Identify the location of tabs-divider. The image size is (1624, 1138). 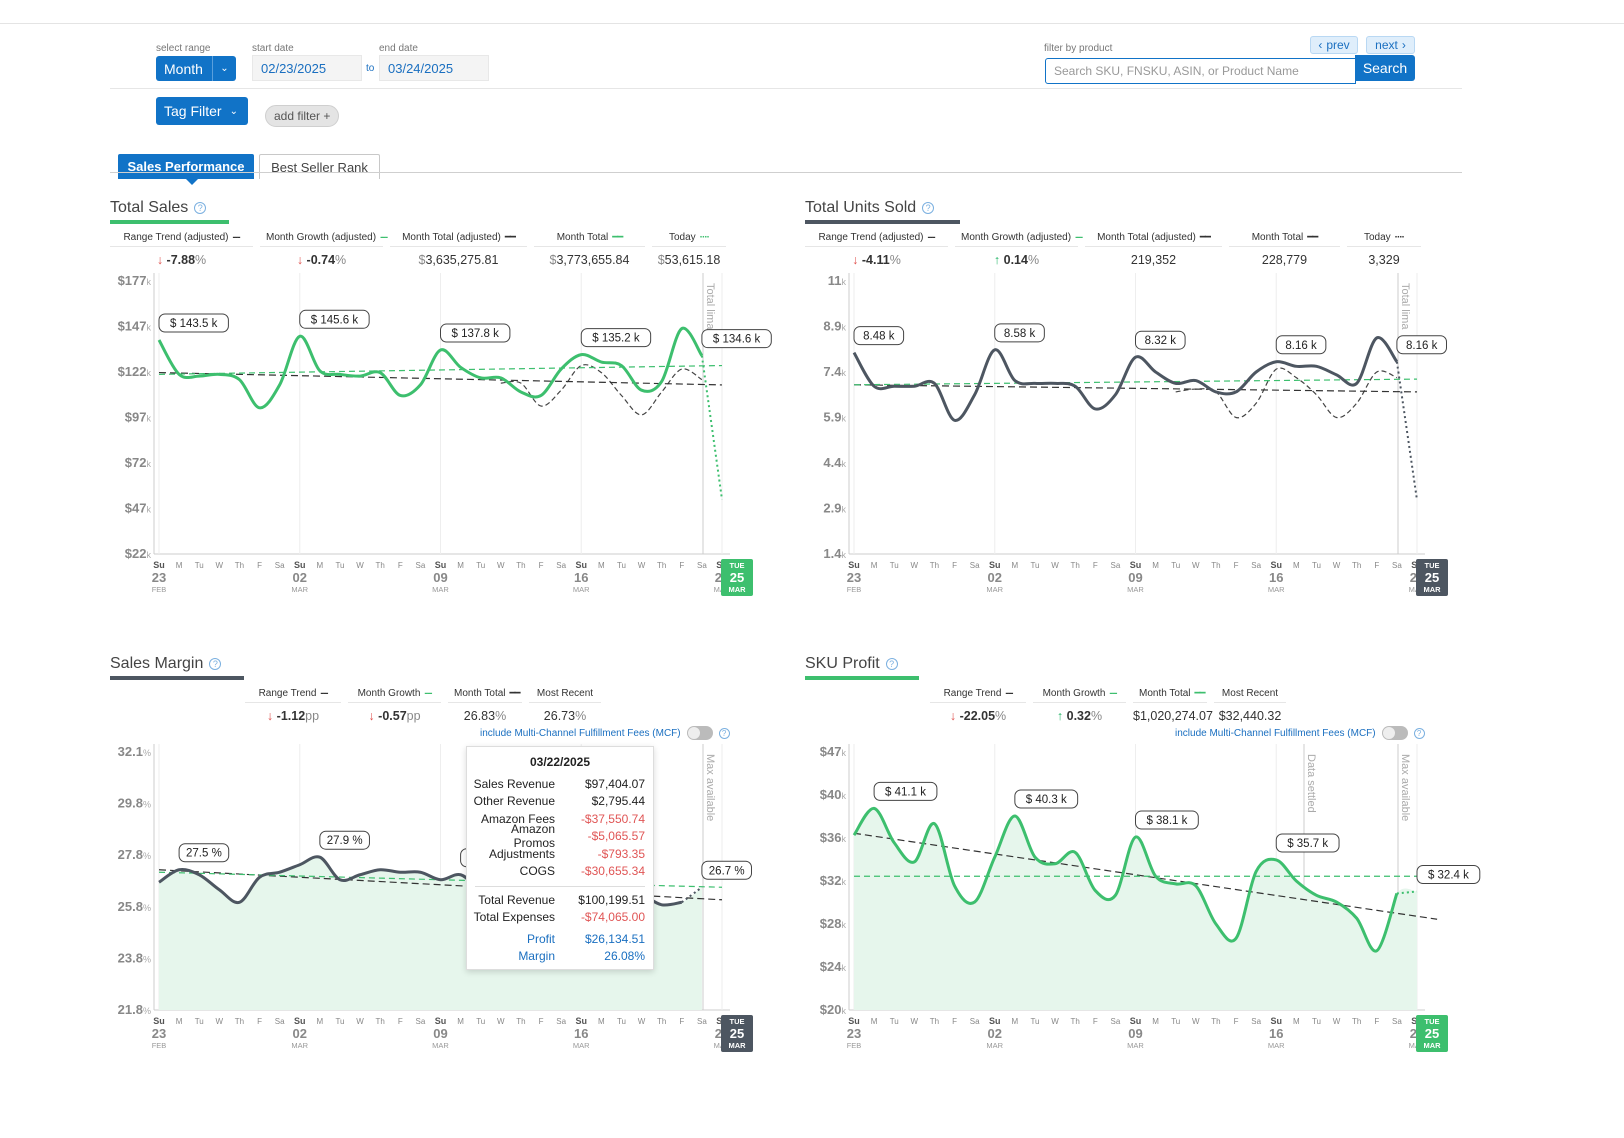
(786, 172).